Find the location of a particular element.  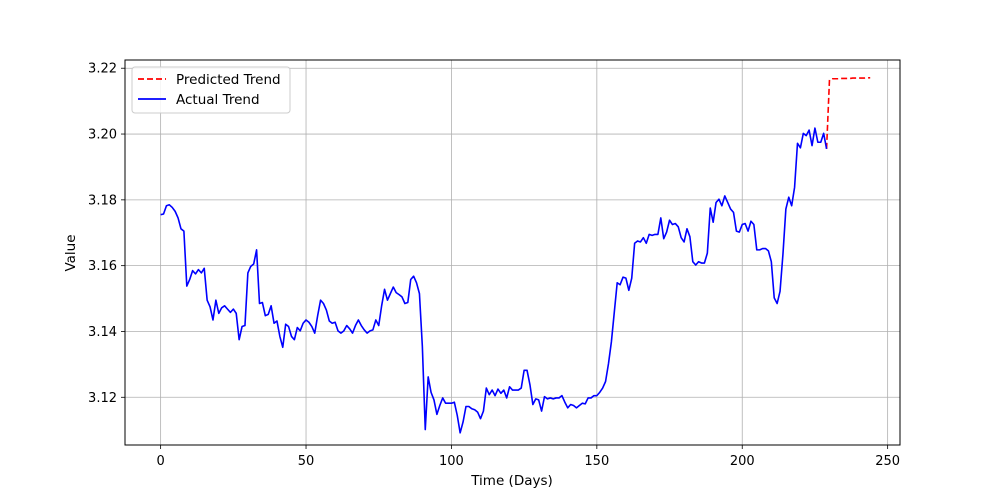

x-tick-label: 0 is located at coordinates (160, 461).